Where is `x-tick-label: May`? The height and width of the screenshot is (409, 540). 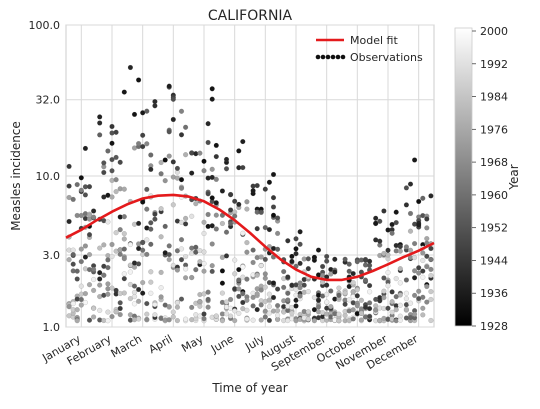
x-tick-label: May is located at coordinates (192, 343).